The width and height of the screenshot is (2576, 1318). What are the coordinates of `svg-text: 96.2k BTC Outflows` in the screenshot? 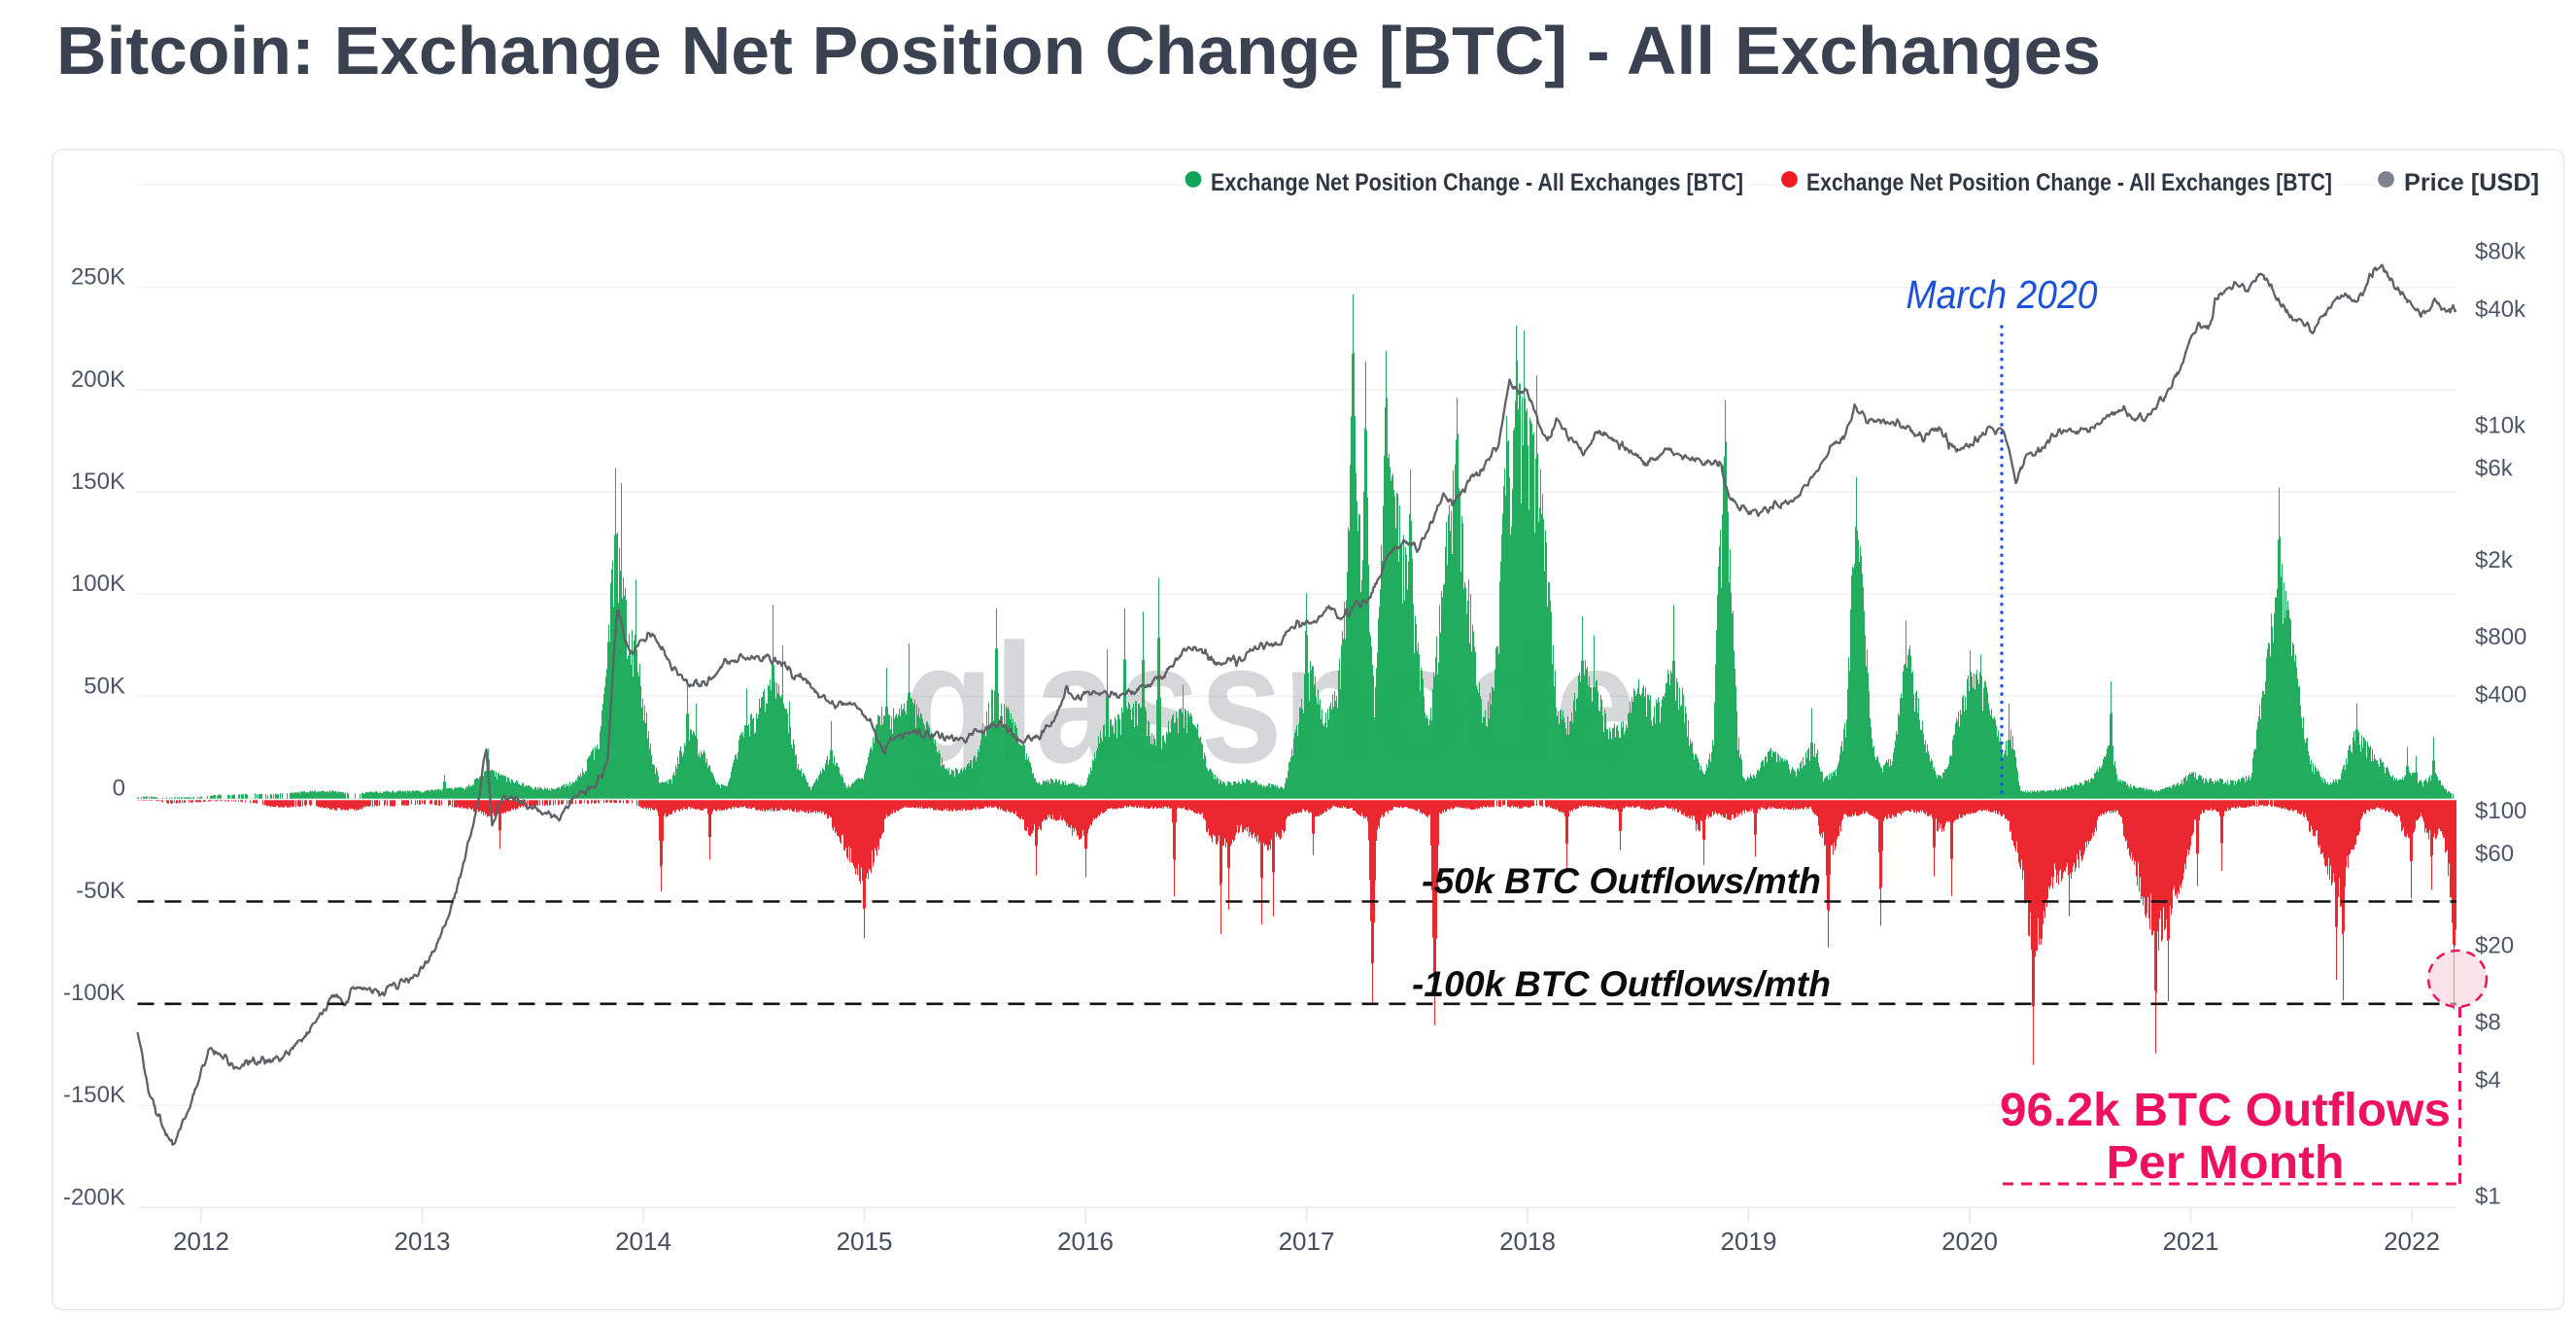 It's located at (2225, 1110).